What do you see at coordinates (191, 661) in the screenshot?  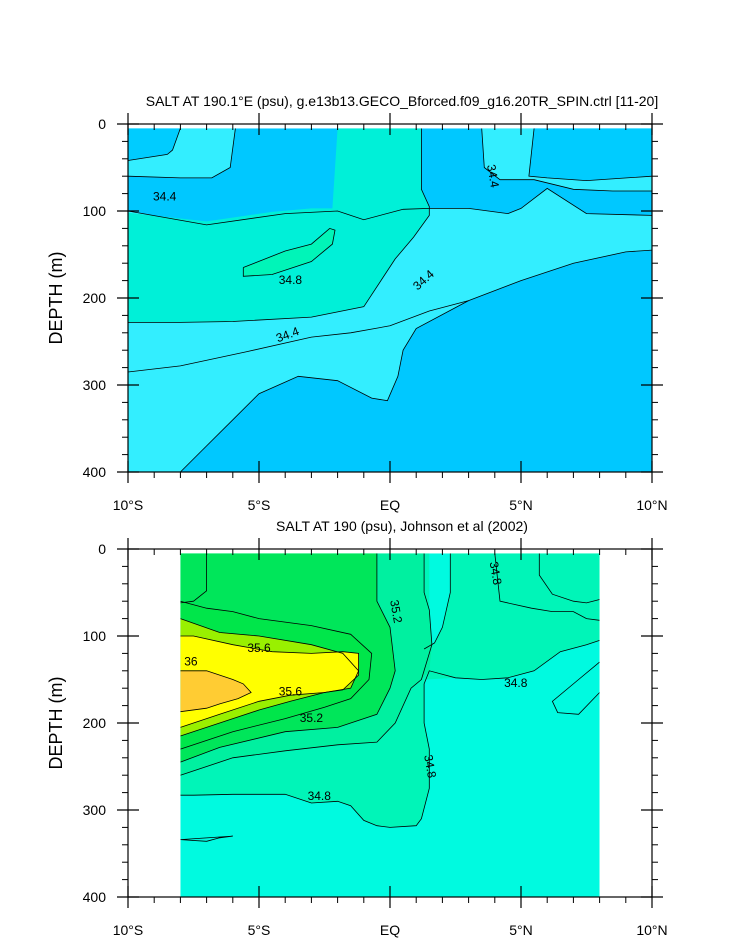 I see `contour-label: 36` at bounding box center [191, 661].